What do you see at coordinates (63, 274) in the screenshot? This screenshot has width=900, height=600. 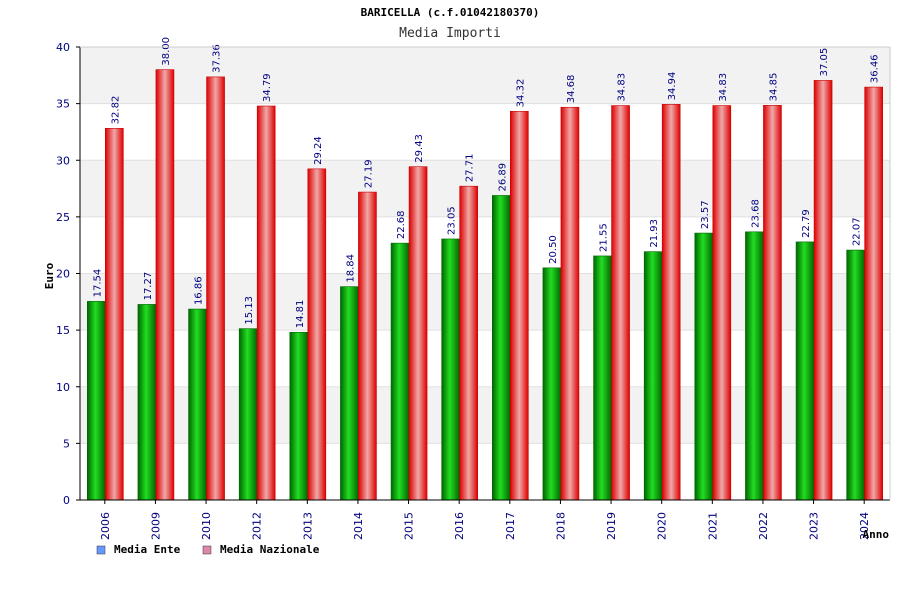 I see `y-tick-label: 20` at bounding box center [63, 274].